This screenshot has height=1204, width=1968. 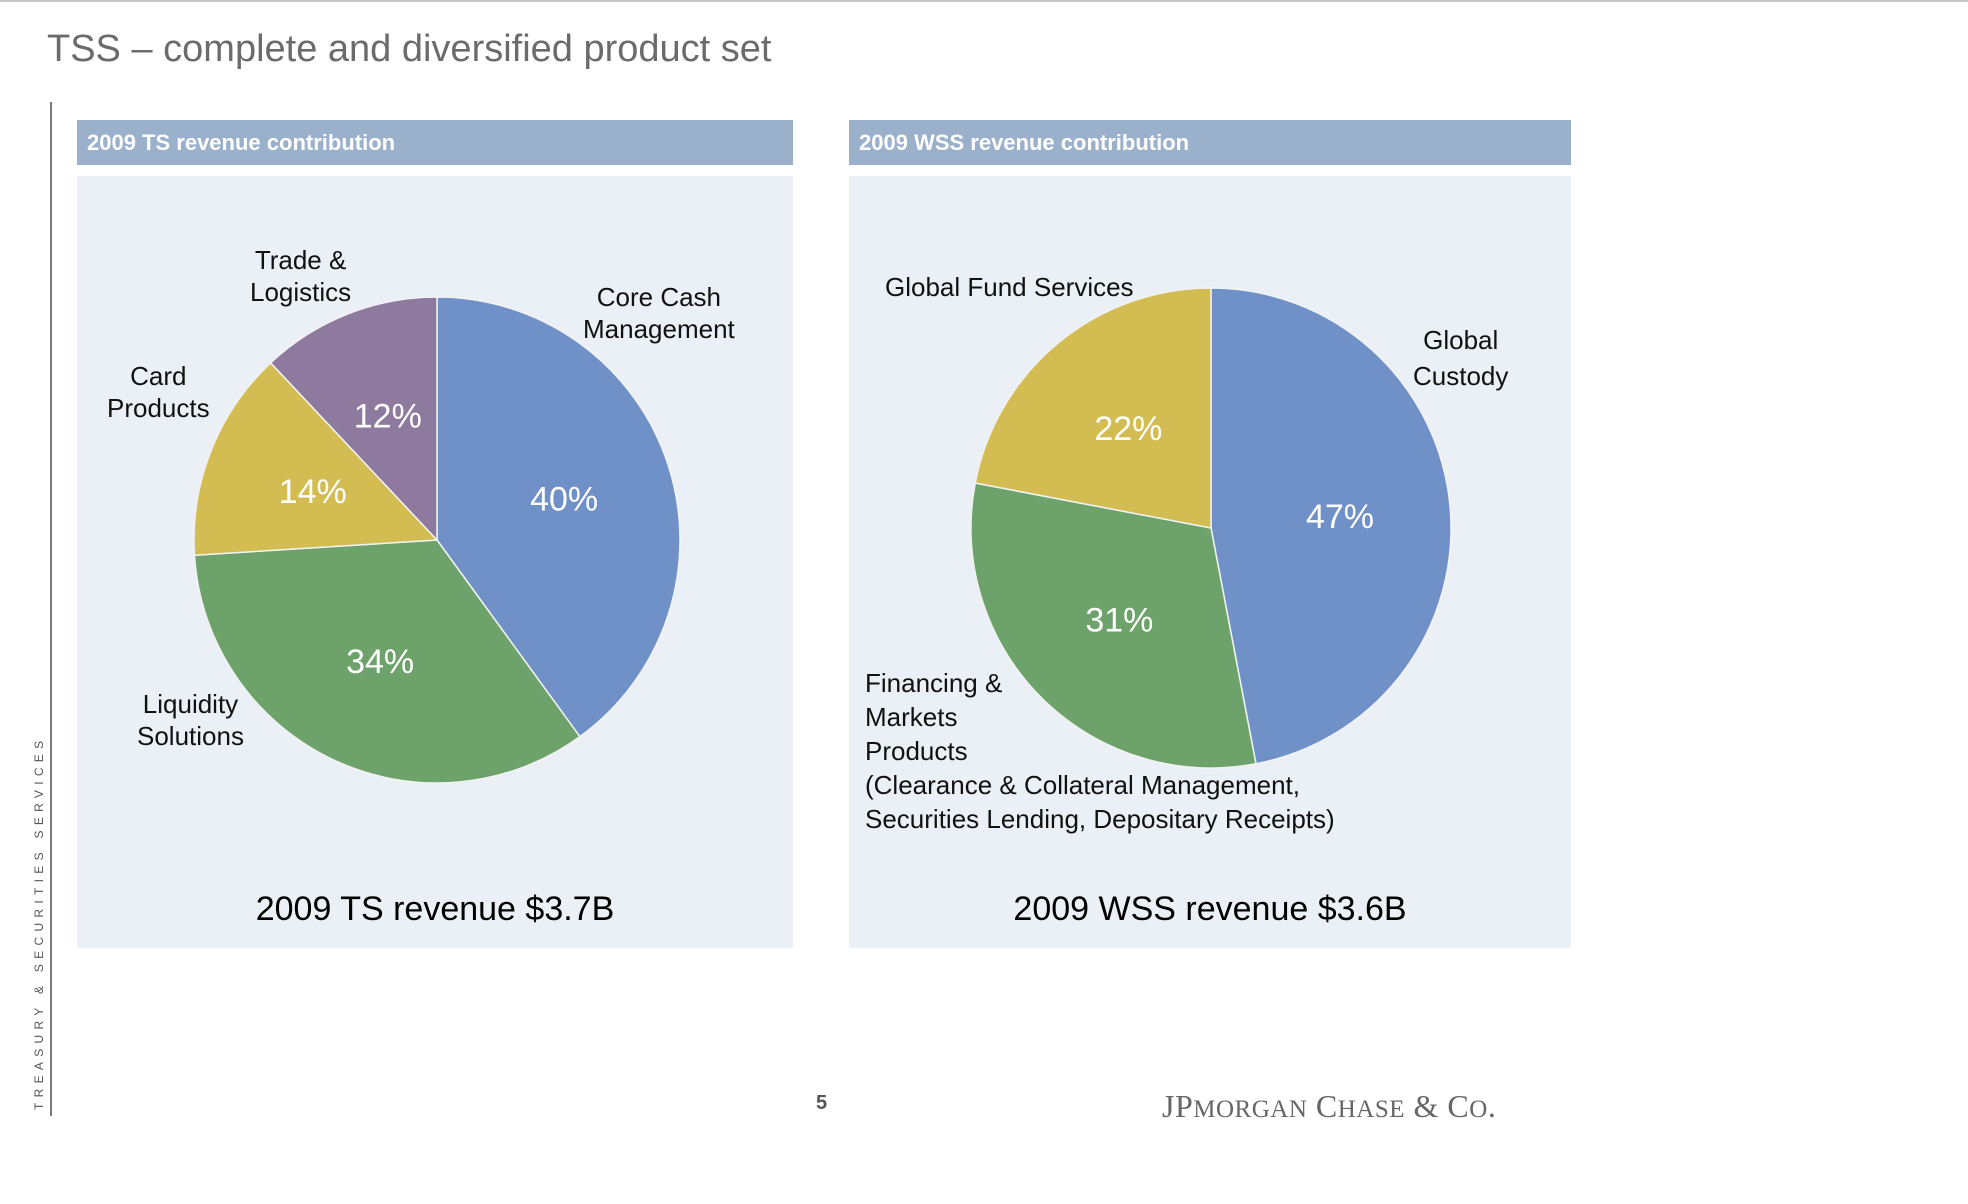 I want to click on pie-slice-card-products, so click(x=316, y=459).